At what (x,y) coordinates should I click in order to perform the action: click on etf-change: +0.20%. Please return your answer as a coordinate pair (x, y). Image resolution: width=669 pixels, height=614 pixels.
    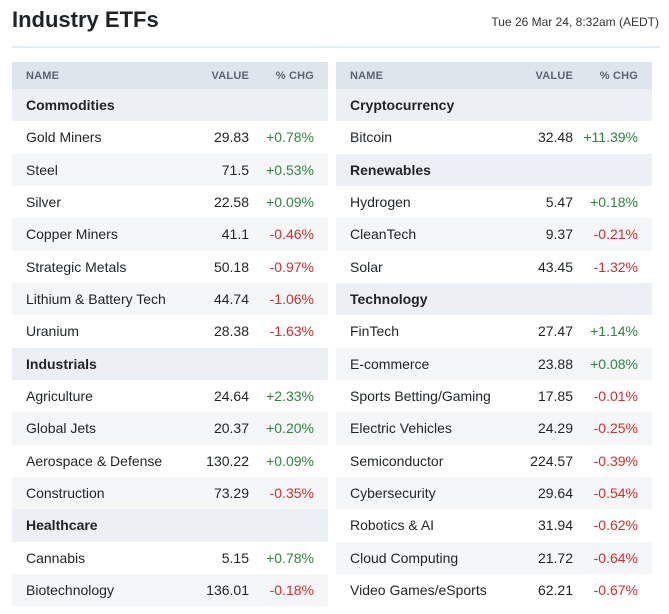
    Looking at the image, I should click on (290, 428).